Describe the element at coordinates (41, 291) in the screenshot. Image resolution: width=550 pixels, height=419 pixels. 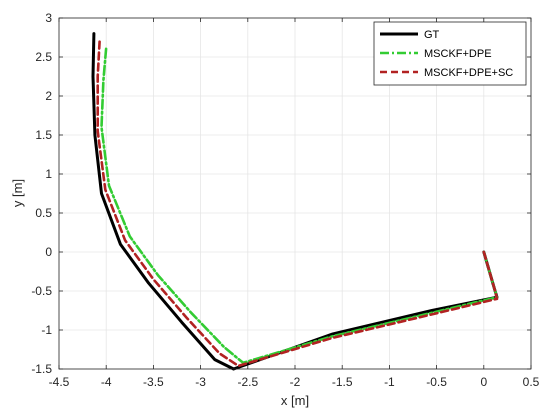
I see `y-tick-label: -0.5` at that location.